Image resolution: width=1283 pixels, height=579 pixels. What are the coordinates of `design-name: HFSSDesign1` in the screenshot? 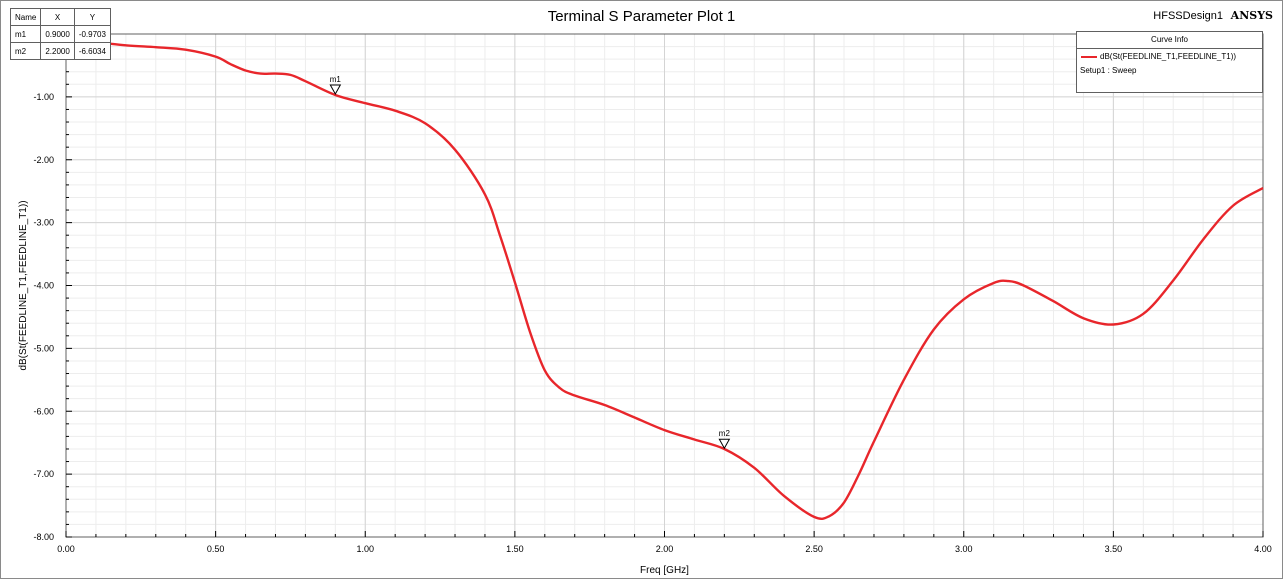 It's located at (1188, 16).